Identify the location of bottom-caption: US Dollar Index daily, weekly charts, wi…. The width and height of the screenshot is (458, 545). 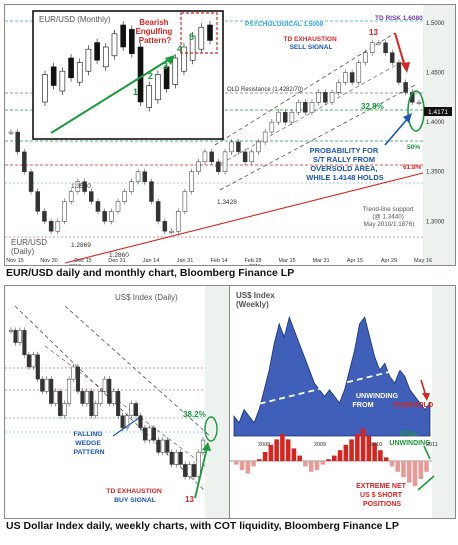
(202, 526).